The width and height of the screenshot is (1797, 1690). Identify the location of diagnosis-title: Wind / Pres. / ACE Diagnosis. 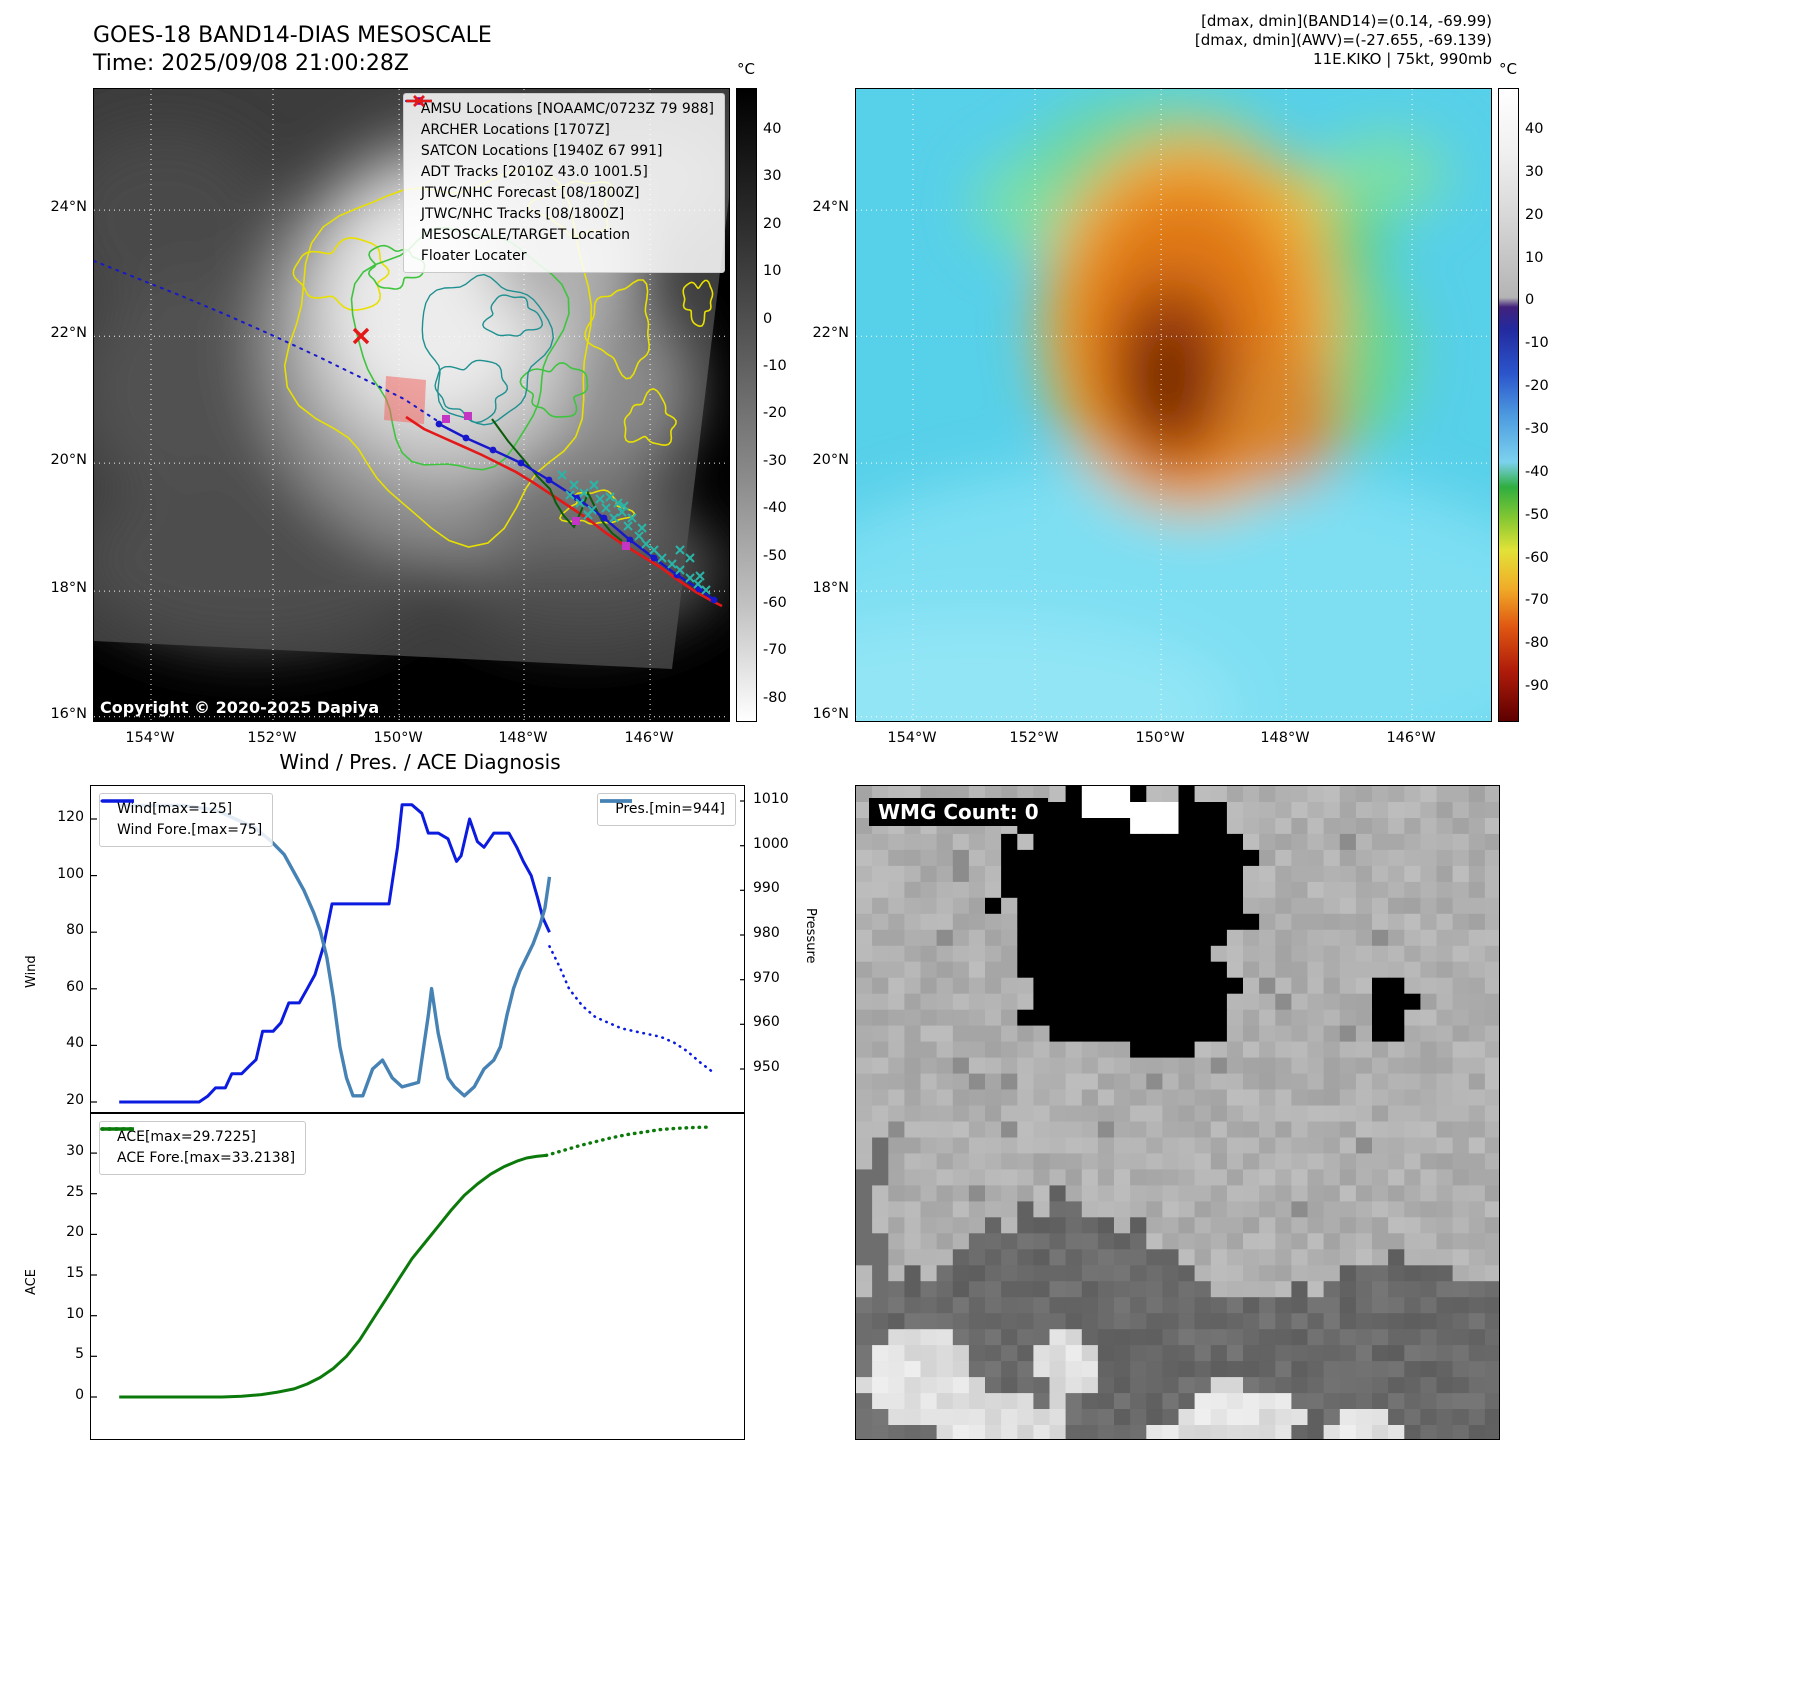
(420, 762).